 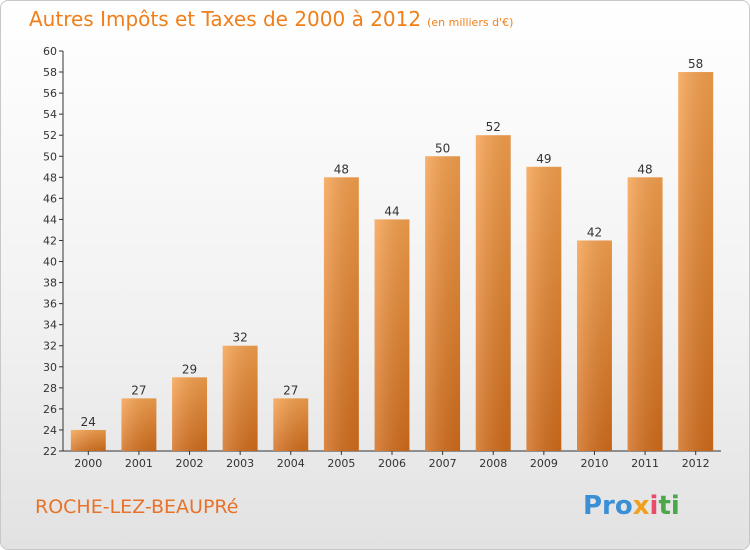 I want to click on y-tick-label: 48, so click(x=50, y=177).